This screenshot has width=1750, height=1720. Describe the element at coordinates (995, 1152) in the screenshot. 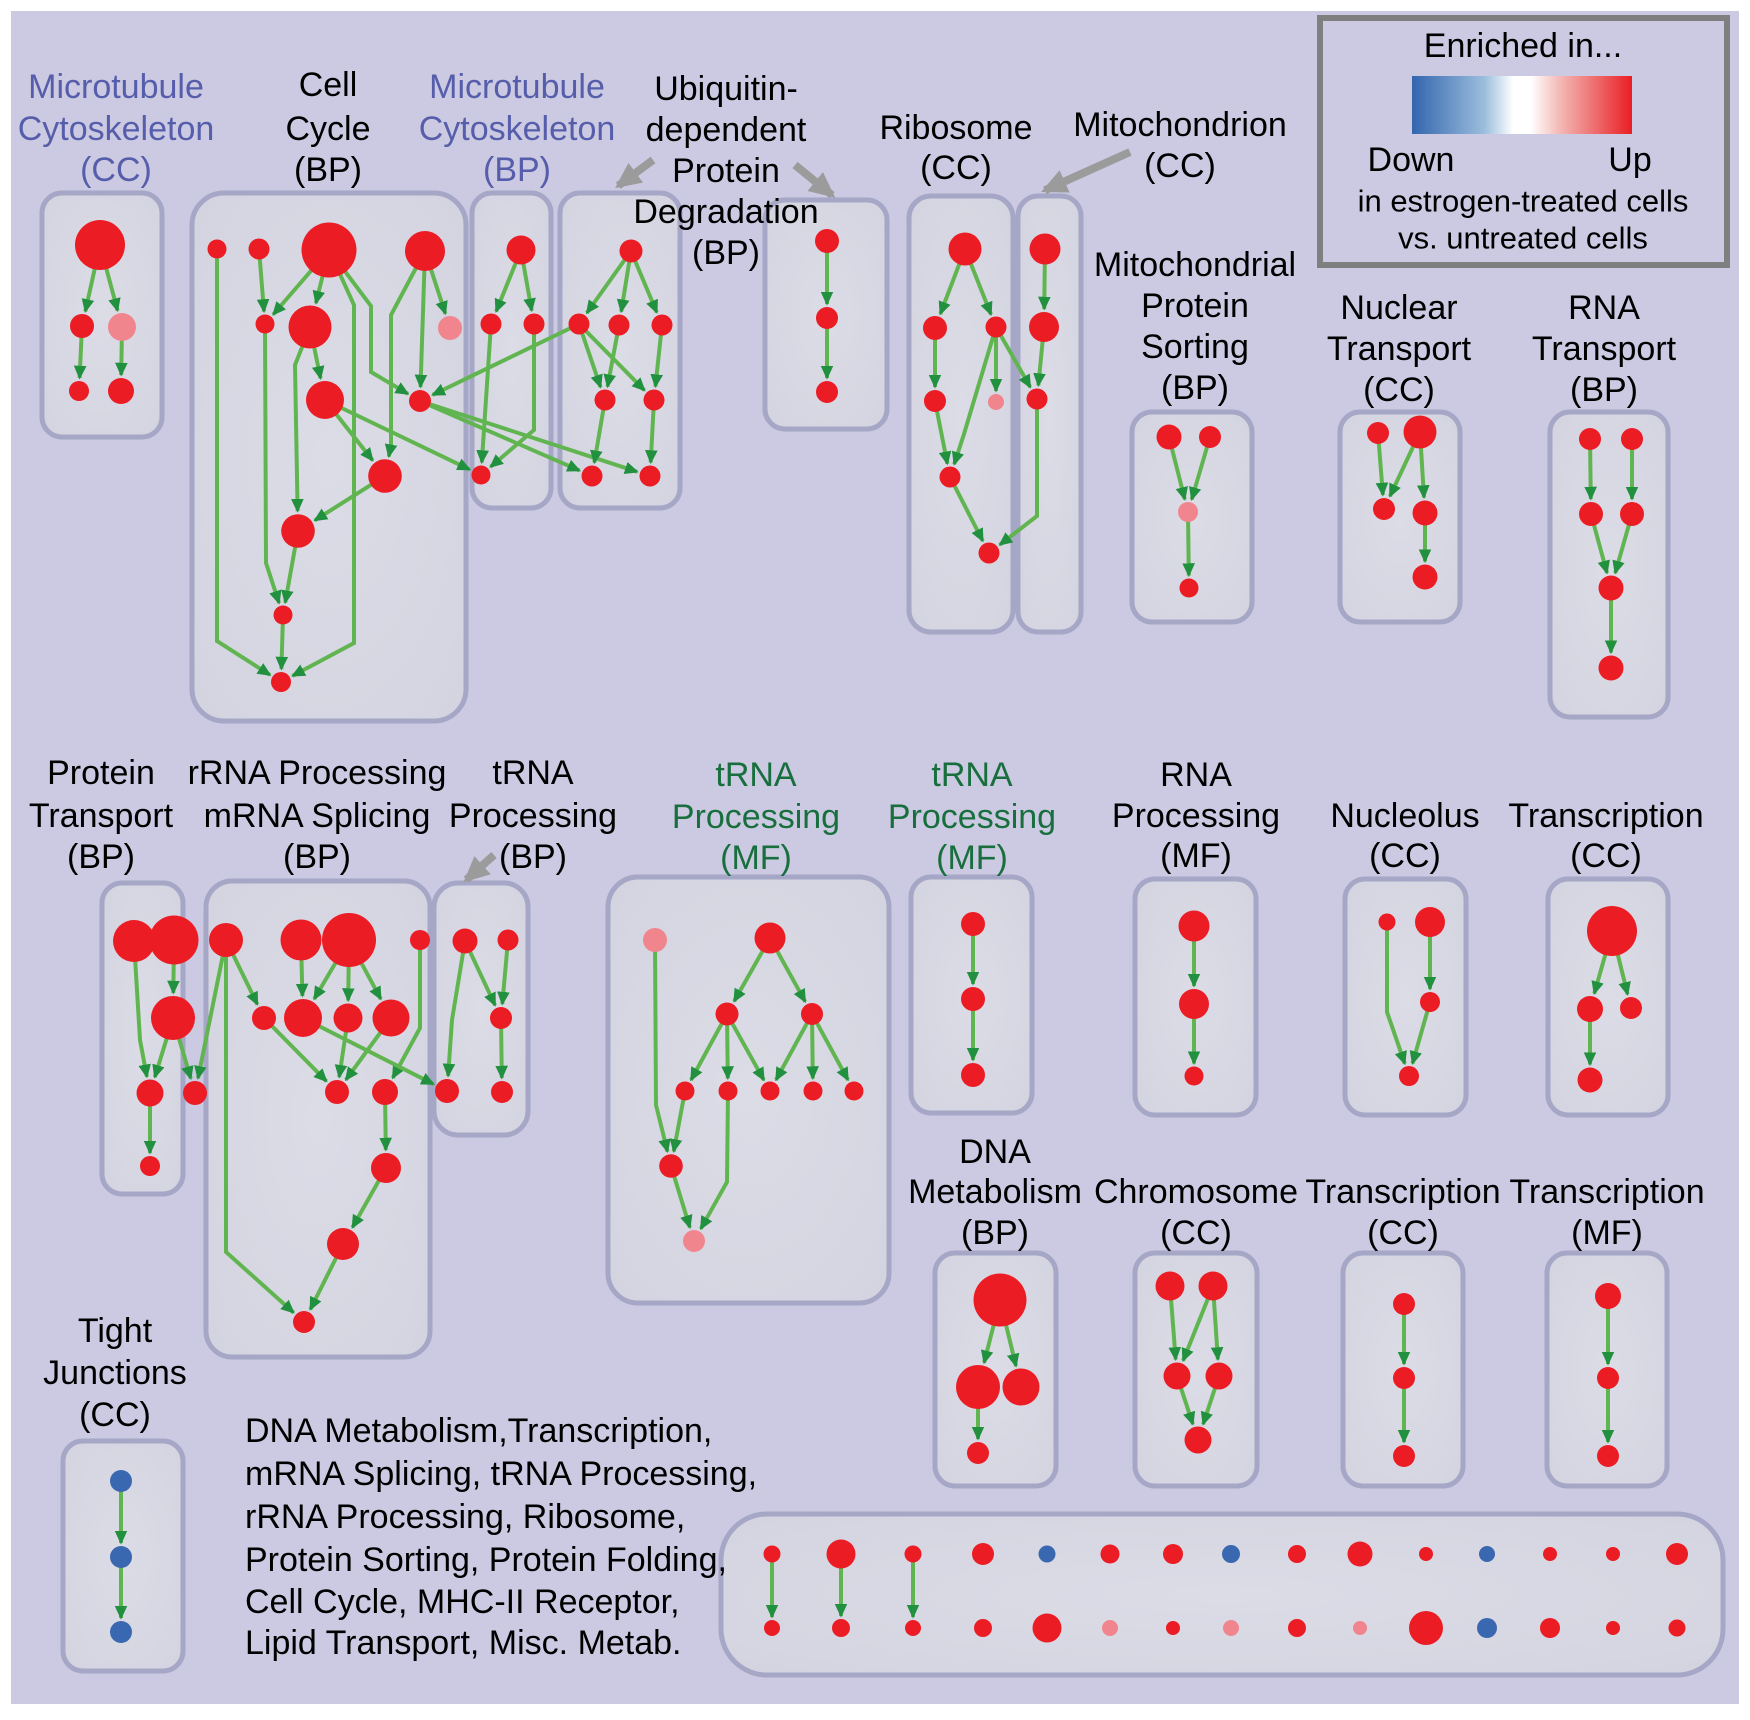

I see `svg-text: DNA` at that location.